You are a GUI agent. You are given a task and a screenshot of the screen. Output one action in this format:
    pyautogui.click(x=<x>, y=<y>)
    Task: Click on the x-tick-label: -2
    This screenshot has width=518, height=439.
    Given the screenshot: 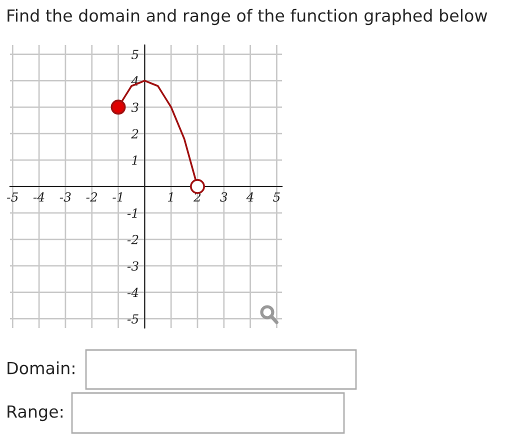 What is the action you would take?
    pyautogui.click(x=92, y=197)
    